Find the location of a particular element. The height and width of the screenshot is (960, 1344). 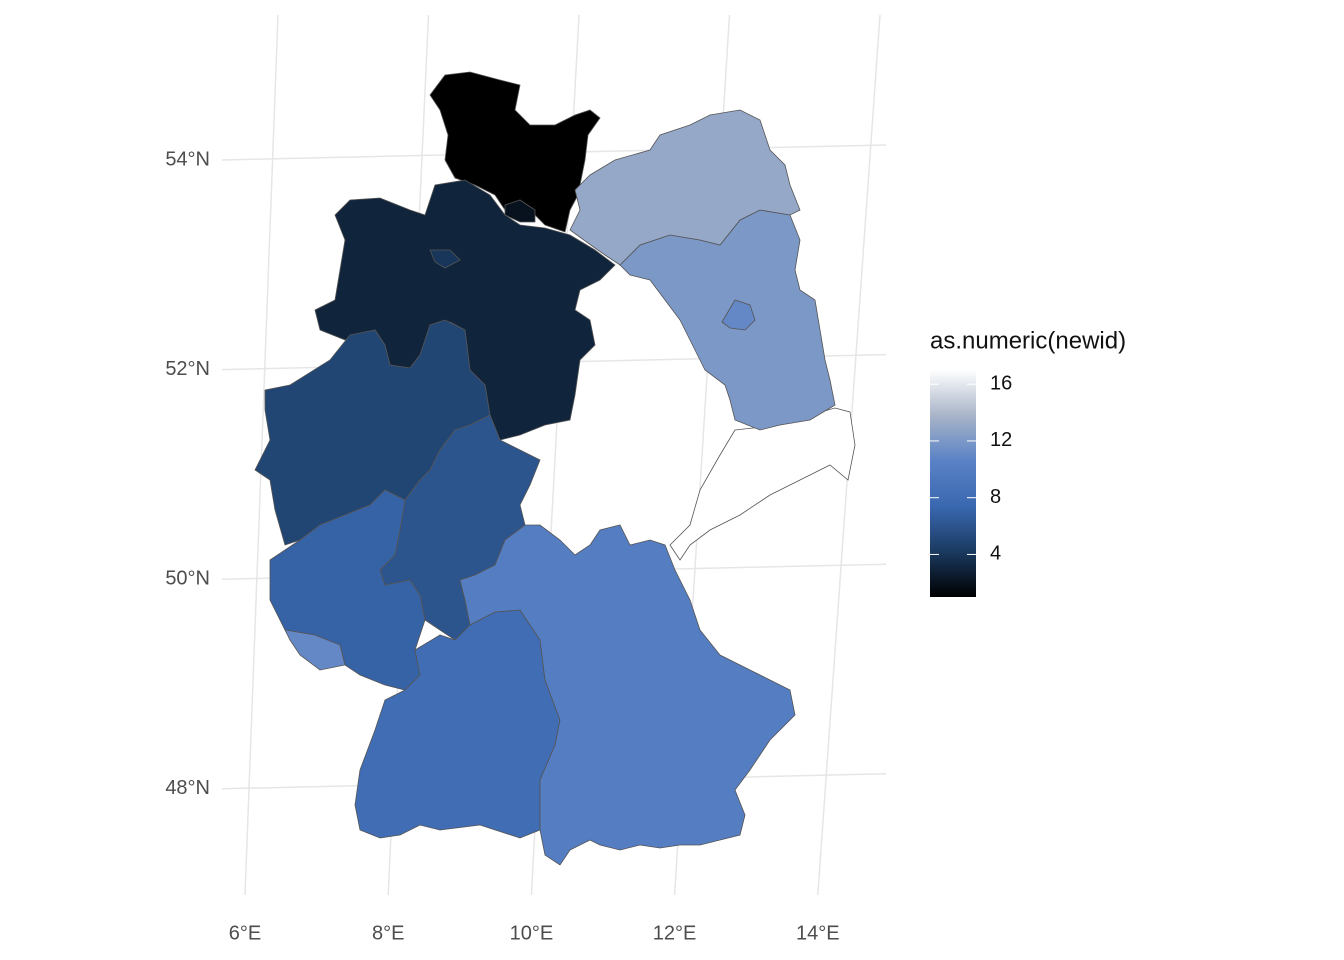

colorbar-label: 16 is located at coordinates (1001, 383).